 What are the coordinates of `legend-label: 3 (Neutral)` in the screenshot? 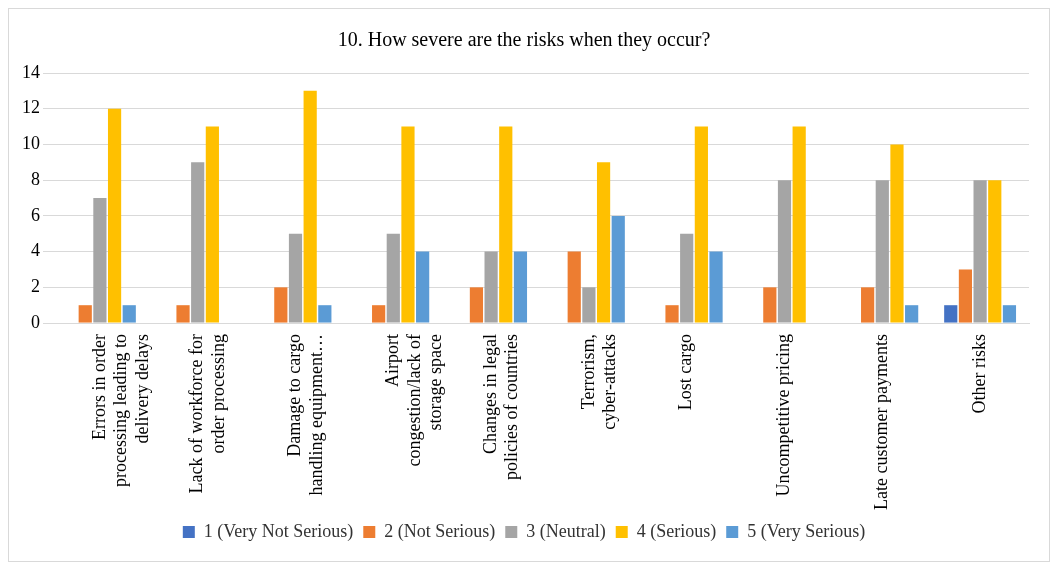 It's located at (566, 531).